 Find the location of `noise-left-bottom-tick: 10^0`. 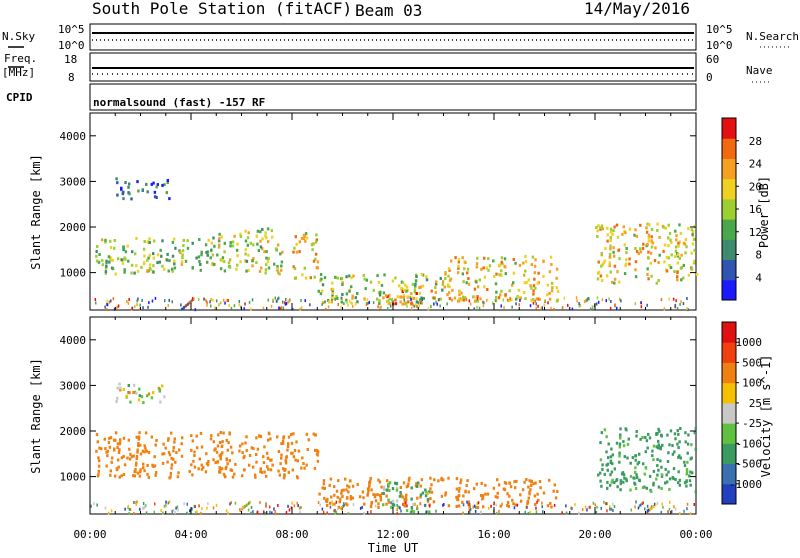

noise-left-bottom-tick: 10^0 is located at coordinates (71, 45).